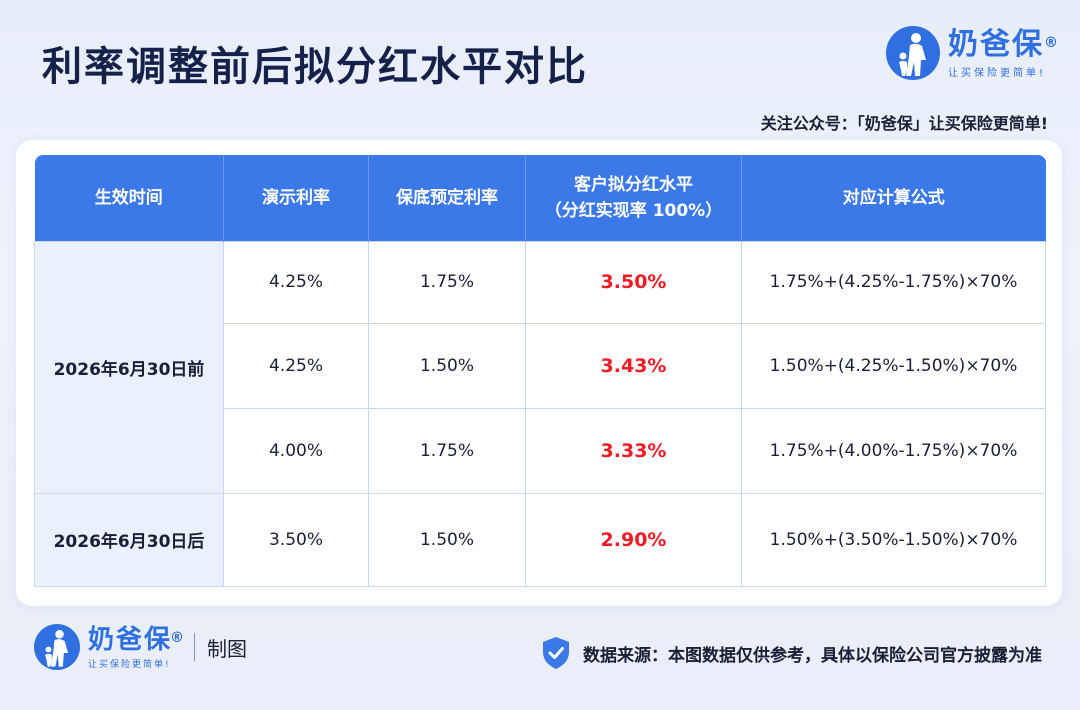 The image size is (1080, 710). What do you see at coordinates (315, 67) in the screenshot?
I see `page-title: 利率调整前后拟分红水平对比` at bounding box center [315, 67].